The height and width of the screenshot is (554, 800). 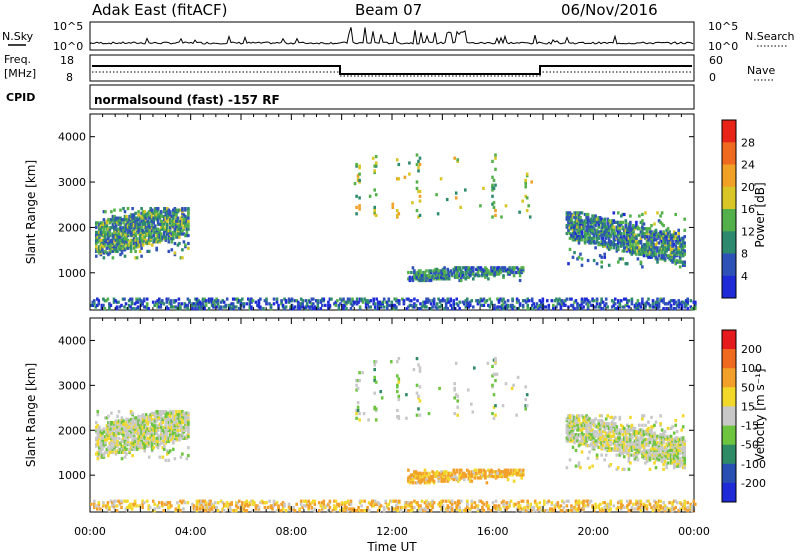 What do you see at coordinates (18, 36) in the screenshot?
I see `nsky-label: N.Sky` at bounding box center [18, 36].